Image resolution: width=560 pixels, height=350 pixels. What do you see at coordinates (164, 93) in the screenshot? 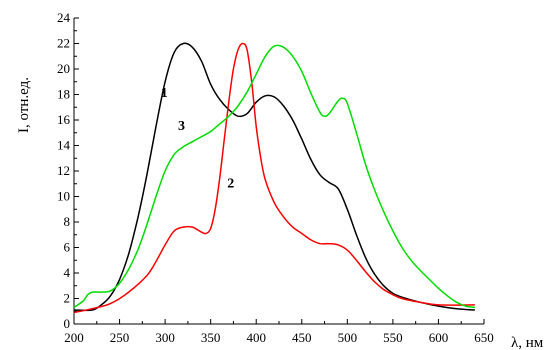
I see `curve-label-1: 1` at bounding box center [164, 93].